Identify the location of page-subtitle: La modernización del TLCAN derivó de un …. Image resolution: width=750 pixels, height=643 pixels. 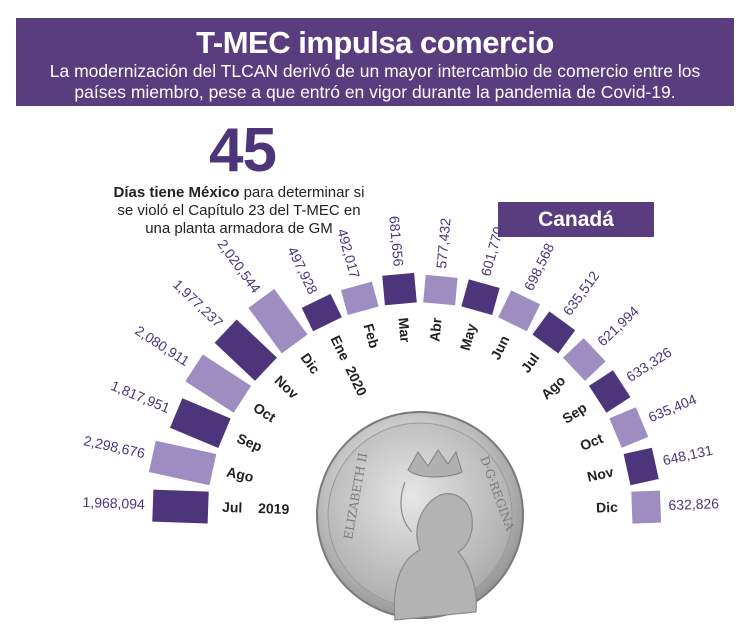
(375, 81).